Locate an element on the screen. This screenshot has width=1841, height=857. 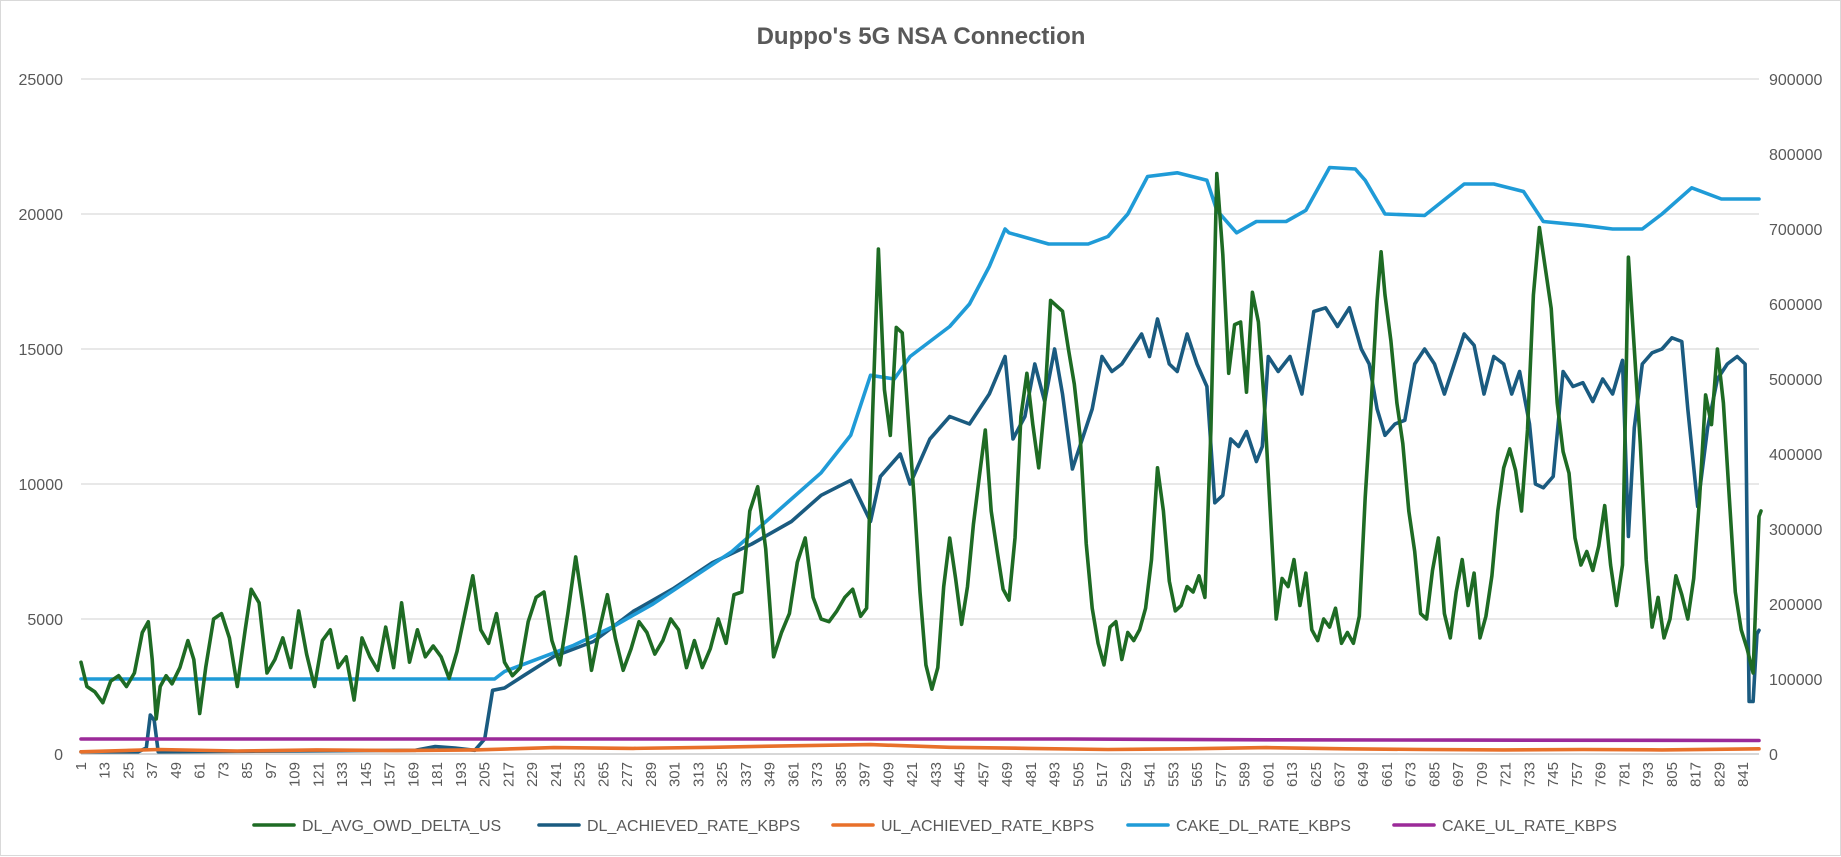
x-tick-label: 553 is located at coordinates (1173, 774).